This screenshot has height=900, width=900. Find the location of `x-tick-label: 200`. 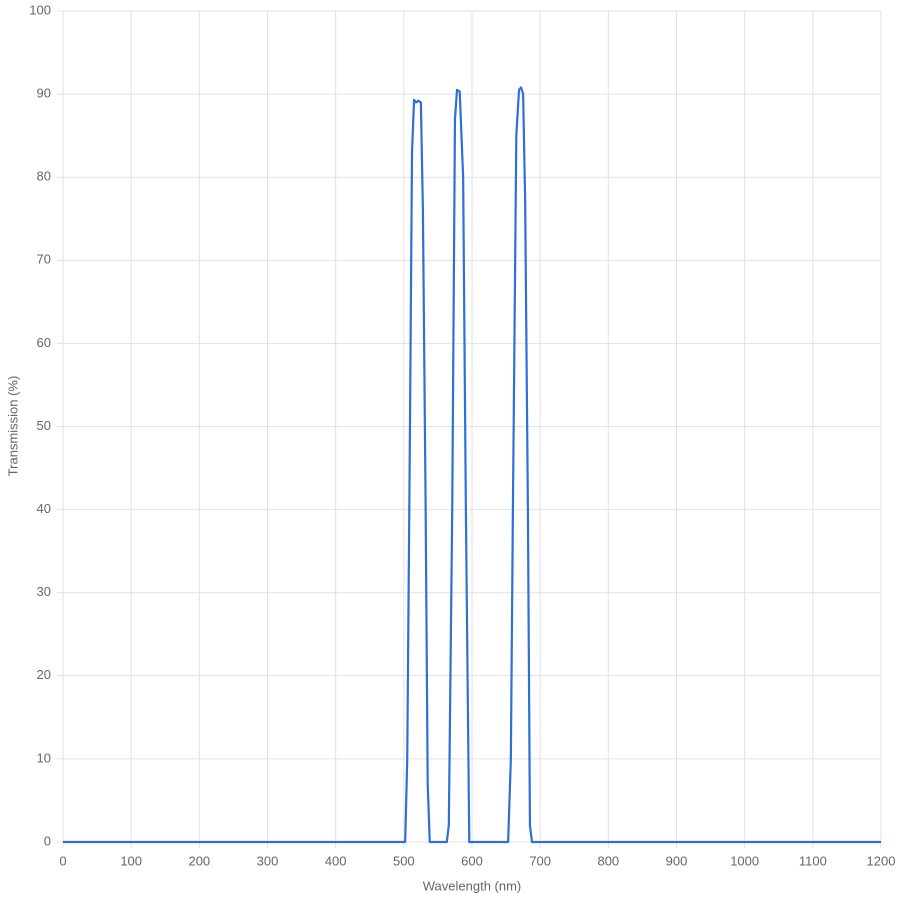

x-tick-label: 200 is located at coordinates (199, 860).